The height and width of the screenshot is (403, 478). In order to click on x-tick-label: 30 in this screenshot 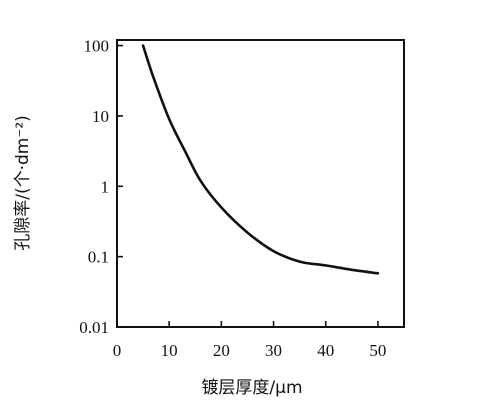, I will do `click(273, 350)`.